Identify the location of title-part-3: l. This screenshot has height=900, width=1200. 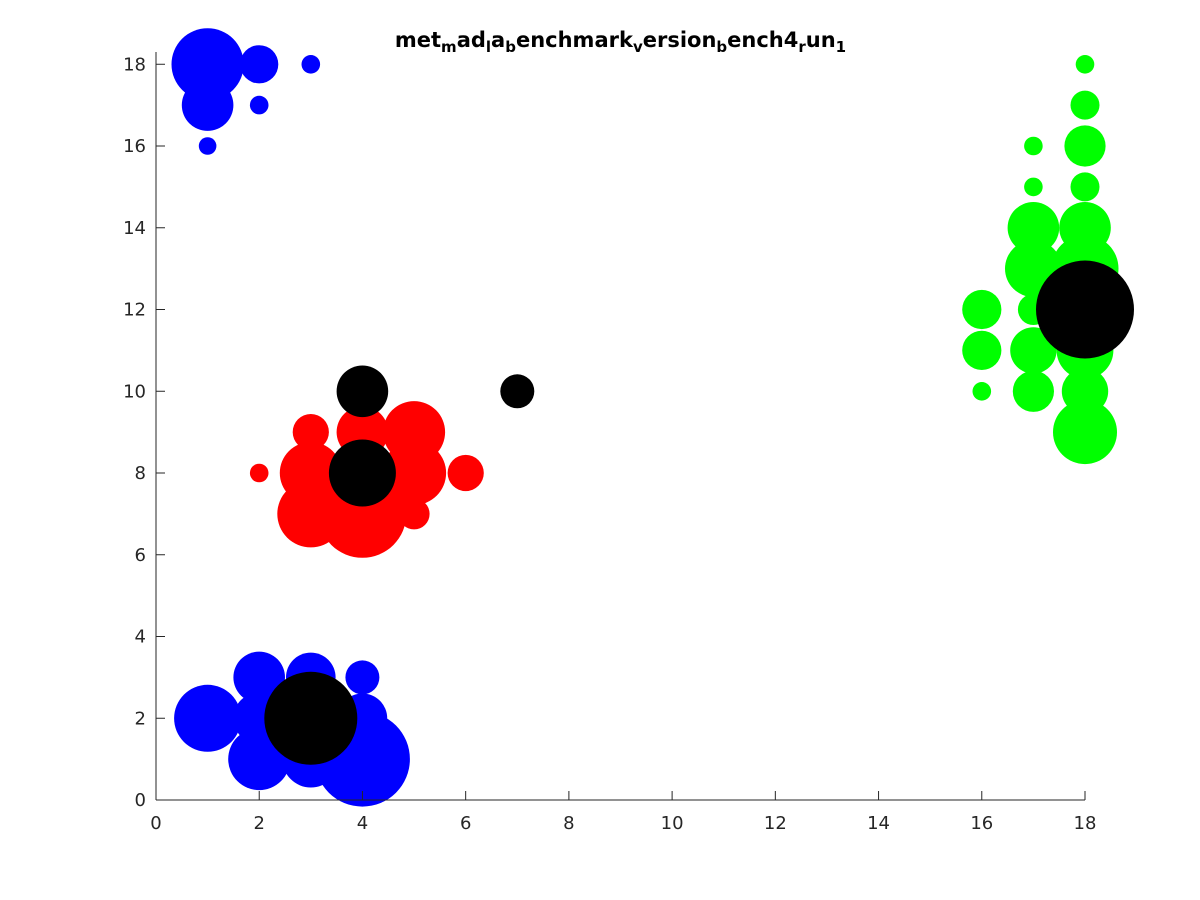
(488, 47).